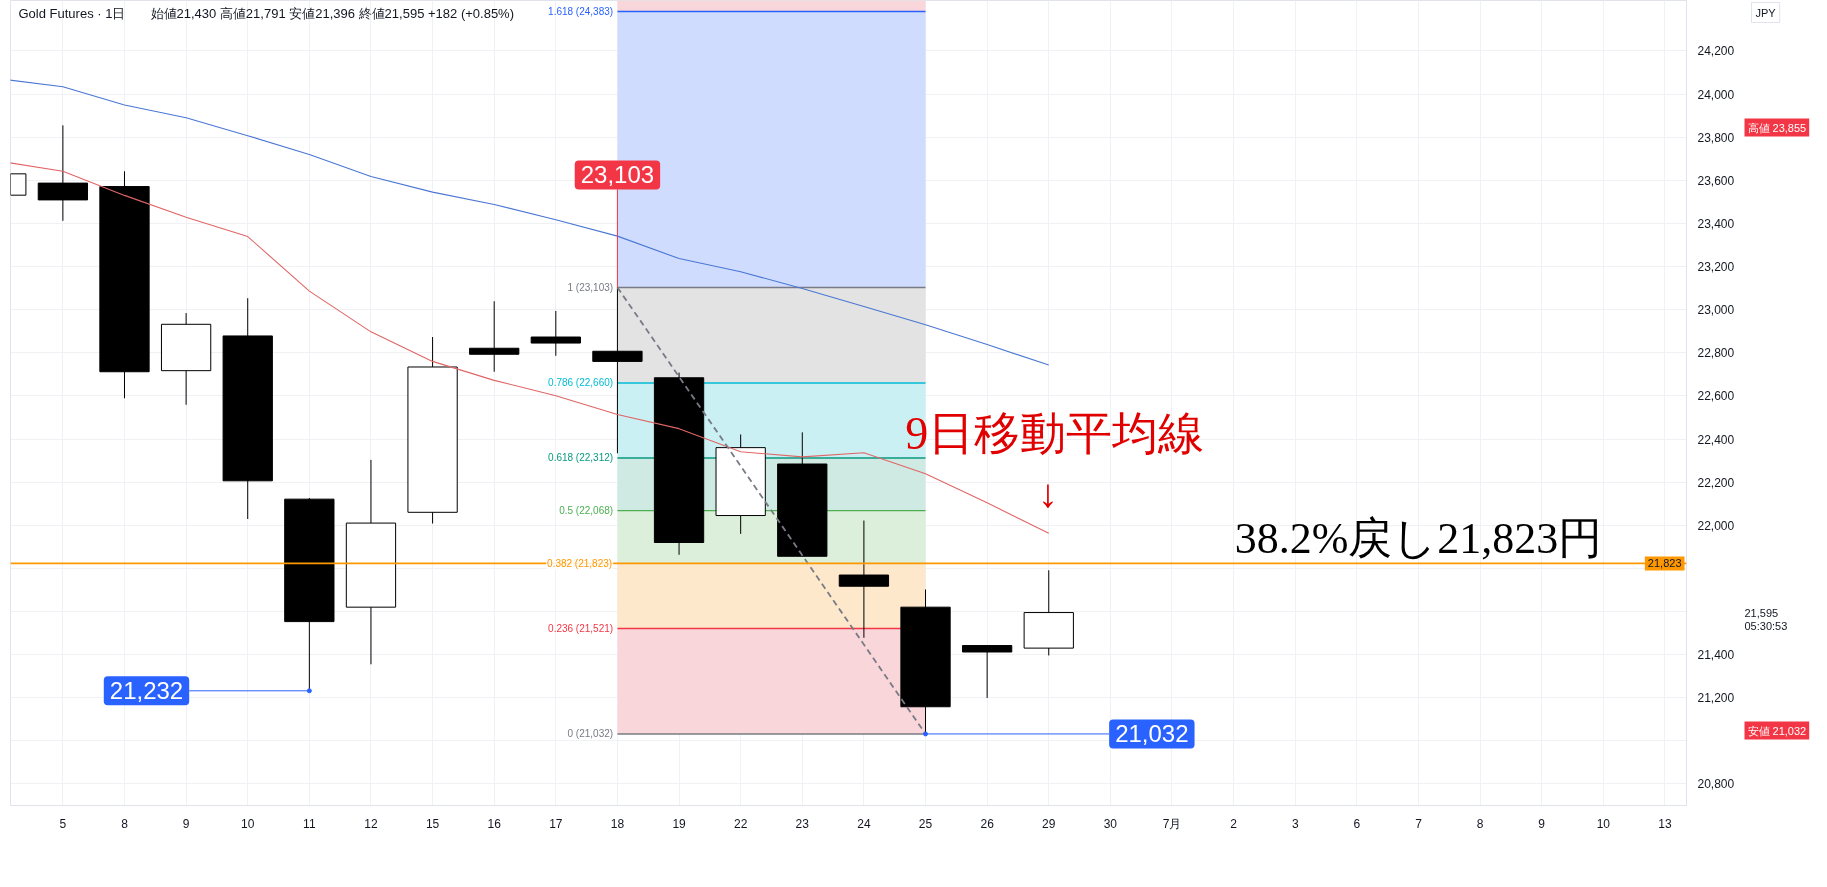 Image resolution: width=1827 pixels, height=887 pixels. I want to click on annotation: 21,032, so click(1152, 734).